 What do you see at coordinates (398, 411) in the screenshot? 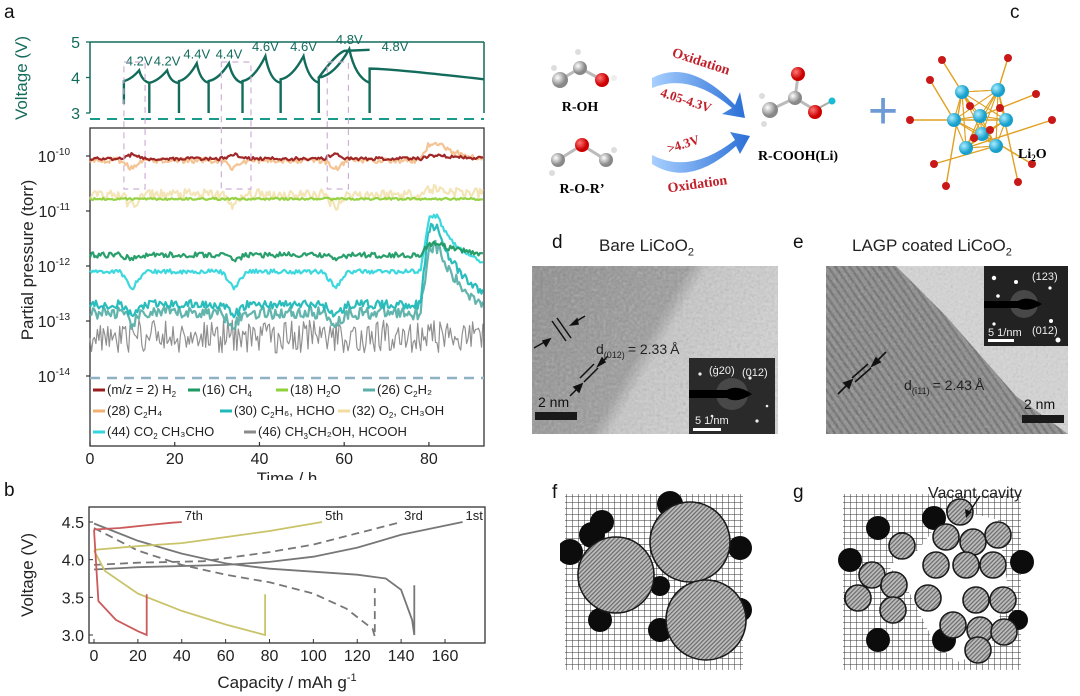
I see `legend-entry: (32) O2, CH₃OH` at bounding box center [398, 411].